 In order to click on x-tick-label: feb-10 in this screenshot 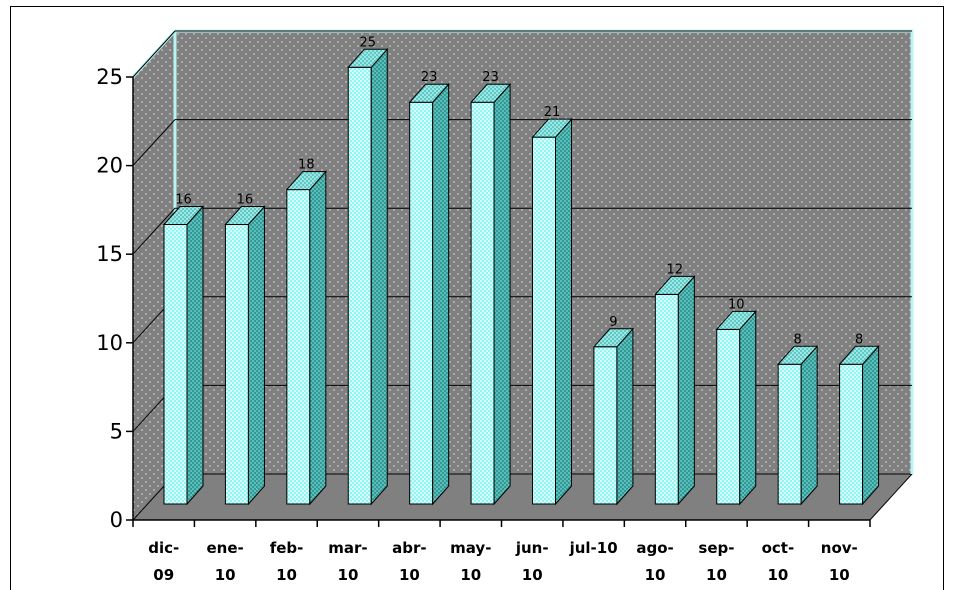, I will do `click(287, 561)`.